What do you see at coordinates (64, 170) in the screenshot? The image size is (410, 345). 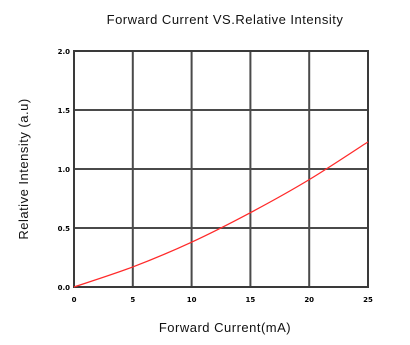 I see `y-tick-label: 1.0` at bounding box center [64, 170].